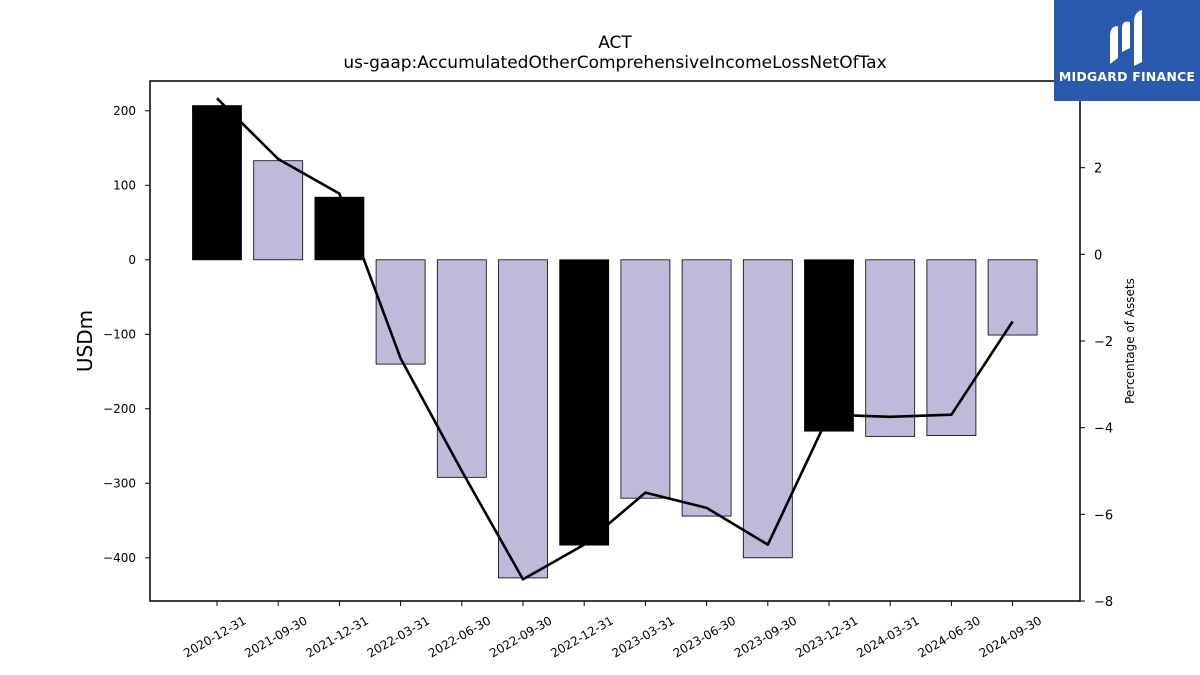 The height and width of the screenshot is (675, 1200). What do you see at coordinates (704, 636) in the screenshot?
I see `x-tick-label: 2023-06-30` at bounding box center [704, 636].